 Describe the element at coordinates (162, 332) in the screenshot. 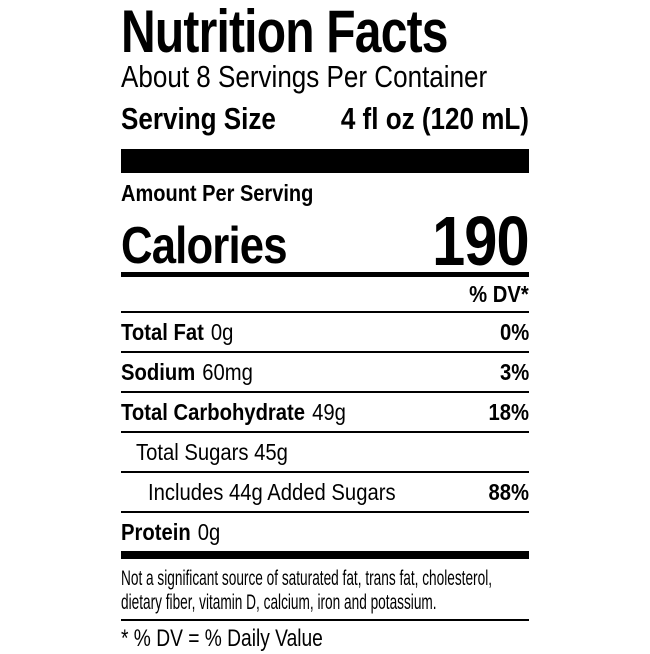

I see `nutrient-name-bold: Total Fat` at that location.